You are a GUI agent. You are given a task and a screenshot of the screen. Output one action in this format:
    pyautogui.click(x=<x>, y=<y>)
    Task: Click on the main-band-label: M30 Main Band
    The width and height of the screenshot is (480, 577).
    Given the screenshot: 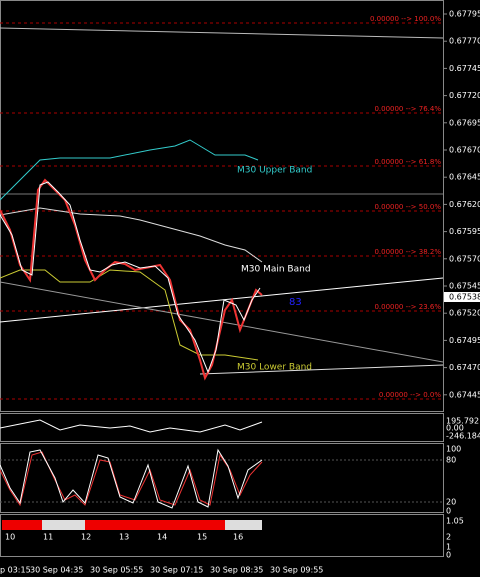 What is the action you would take?
    pyautogui.click(x=276, y=270)
    